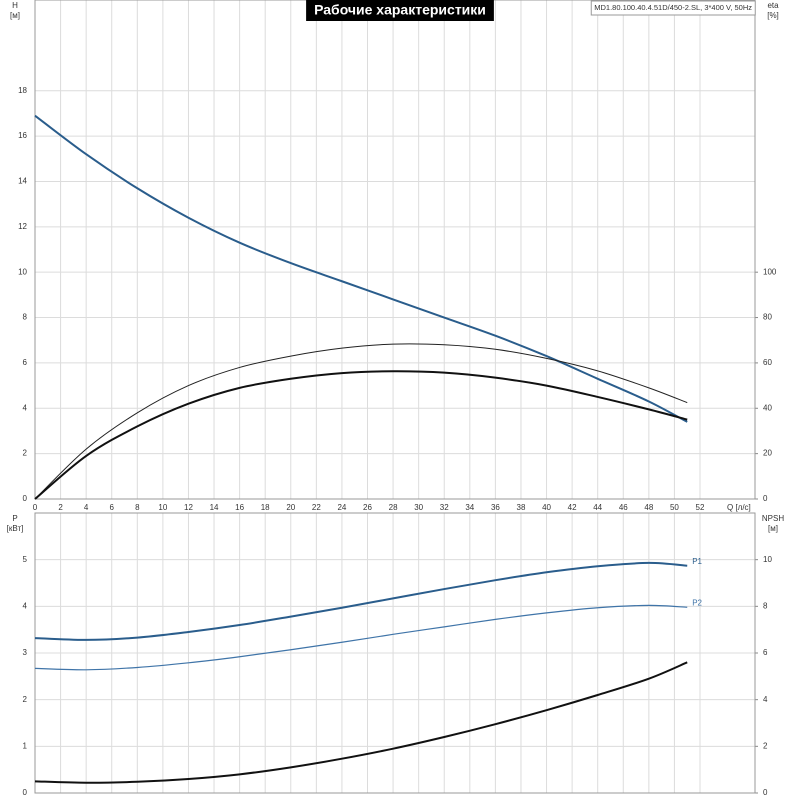 This screenshot has height=800, width=800. I want to click on y2-axis-label: eta, so click(773, 5).